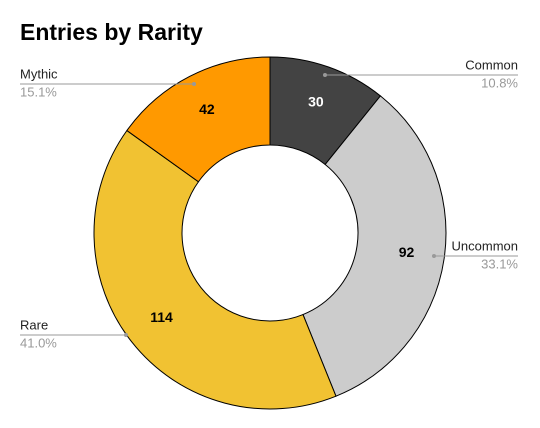 This screenshot has height=428, width=540. Describe the element at coordinates (38, 91) in the screenshot. I see `percent-label: 15.1%` at that location.